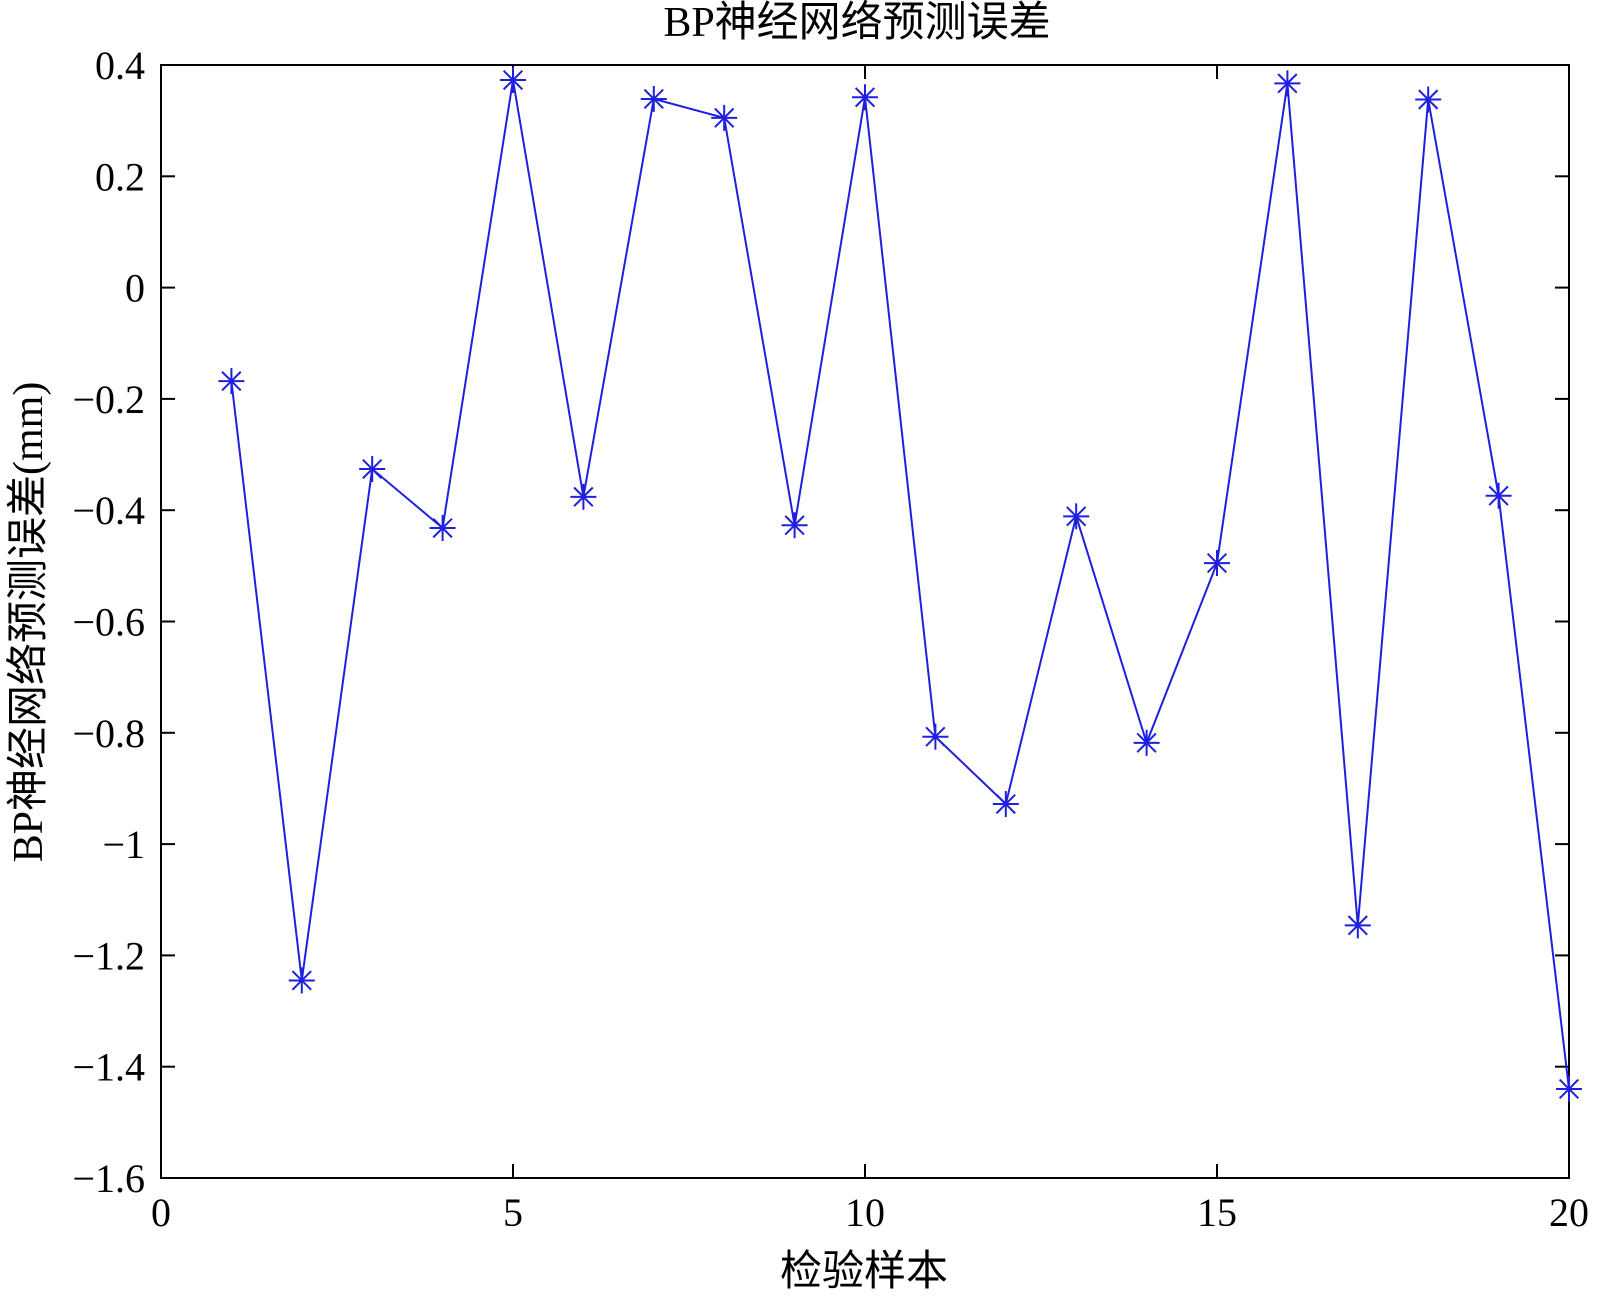 The image size is (1600, 1300). What do you see at coordinates (1569, 1212) in the screenshot?
I see `x-tick-label: 20` at bounding box center [1569, 1212].